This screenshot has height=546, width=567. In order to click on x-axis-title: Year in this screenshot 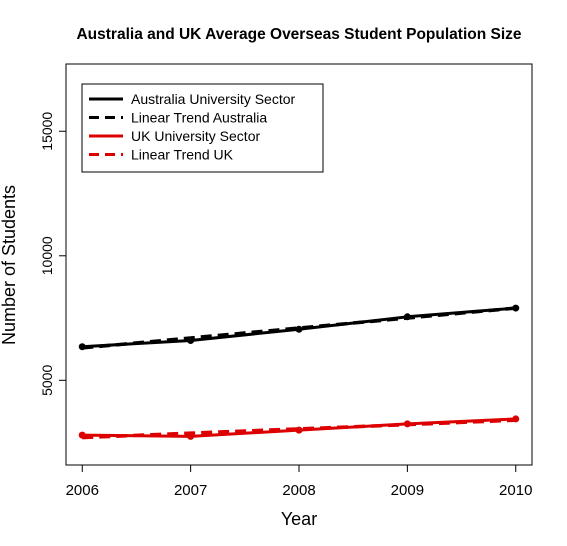, I will do `click(299, 519)`.